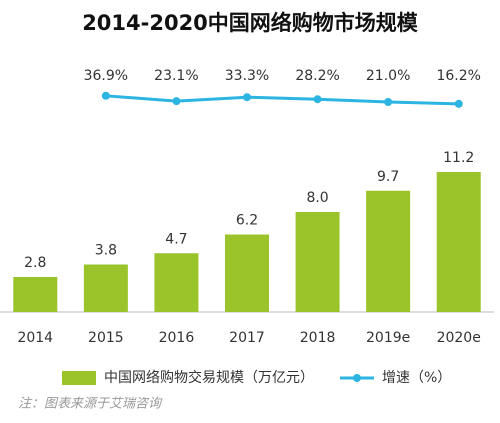 The width and height of the screenshot is (500, 423). I want to click on data-label: 36.9%, so click(106, 76).